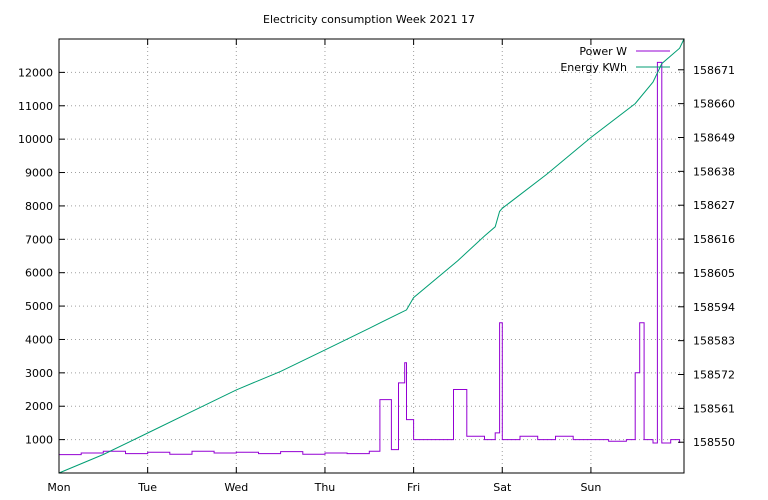  Describe the element at coordinates (615, 59) in the screenshot. I see `legend: Power W Energy KWh` at that location.